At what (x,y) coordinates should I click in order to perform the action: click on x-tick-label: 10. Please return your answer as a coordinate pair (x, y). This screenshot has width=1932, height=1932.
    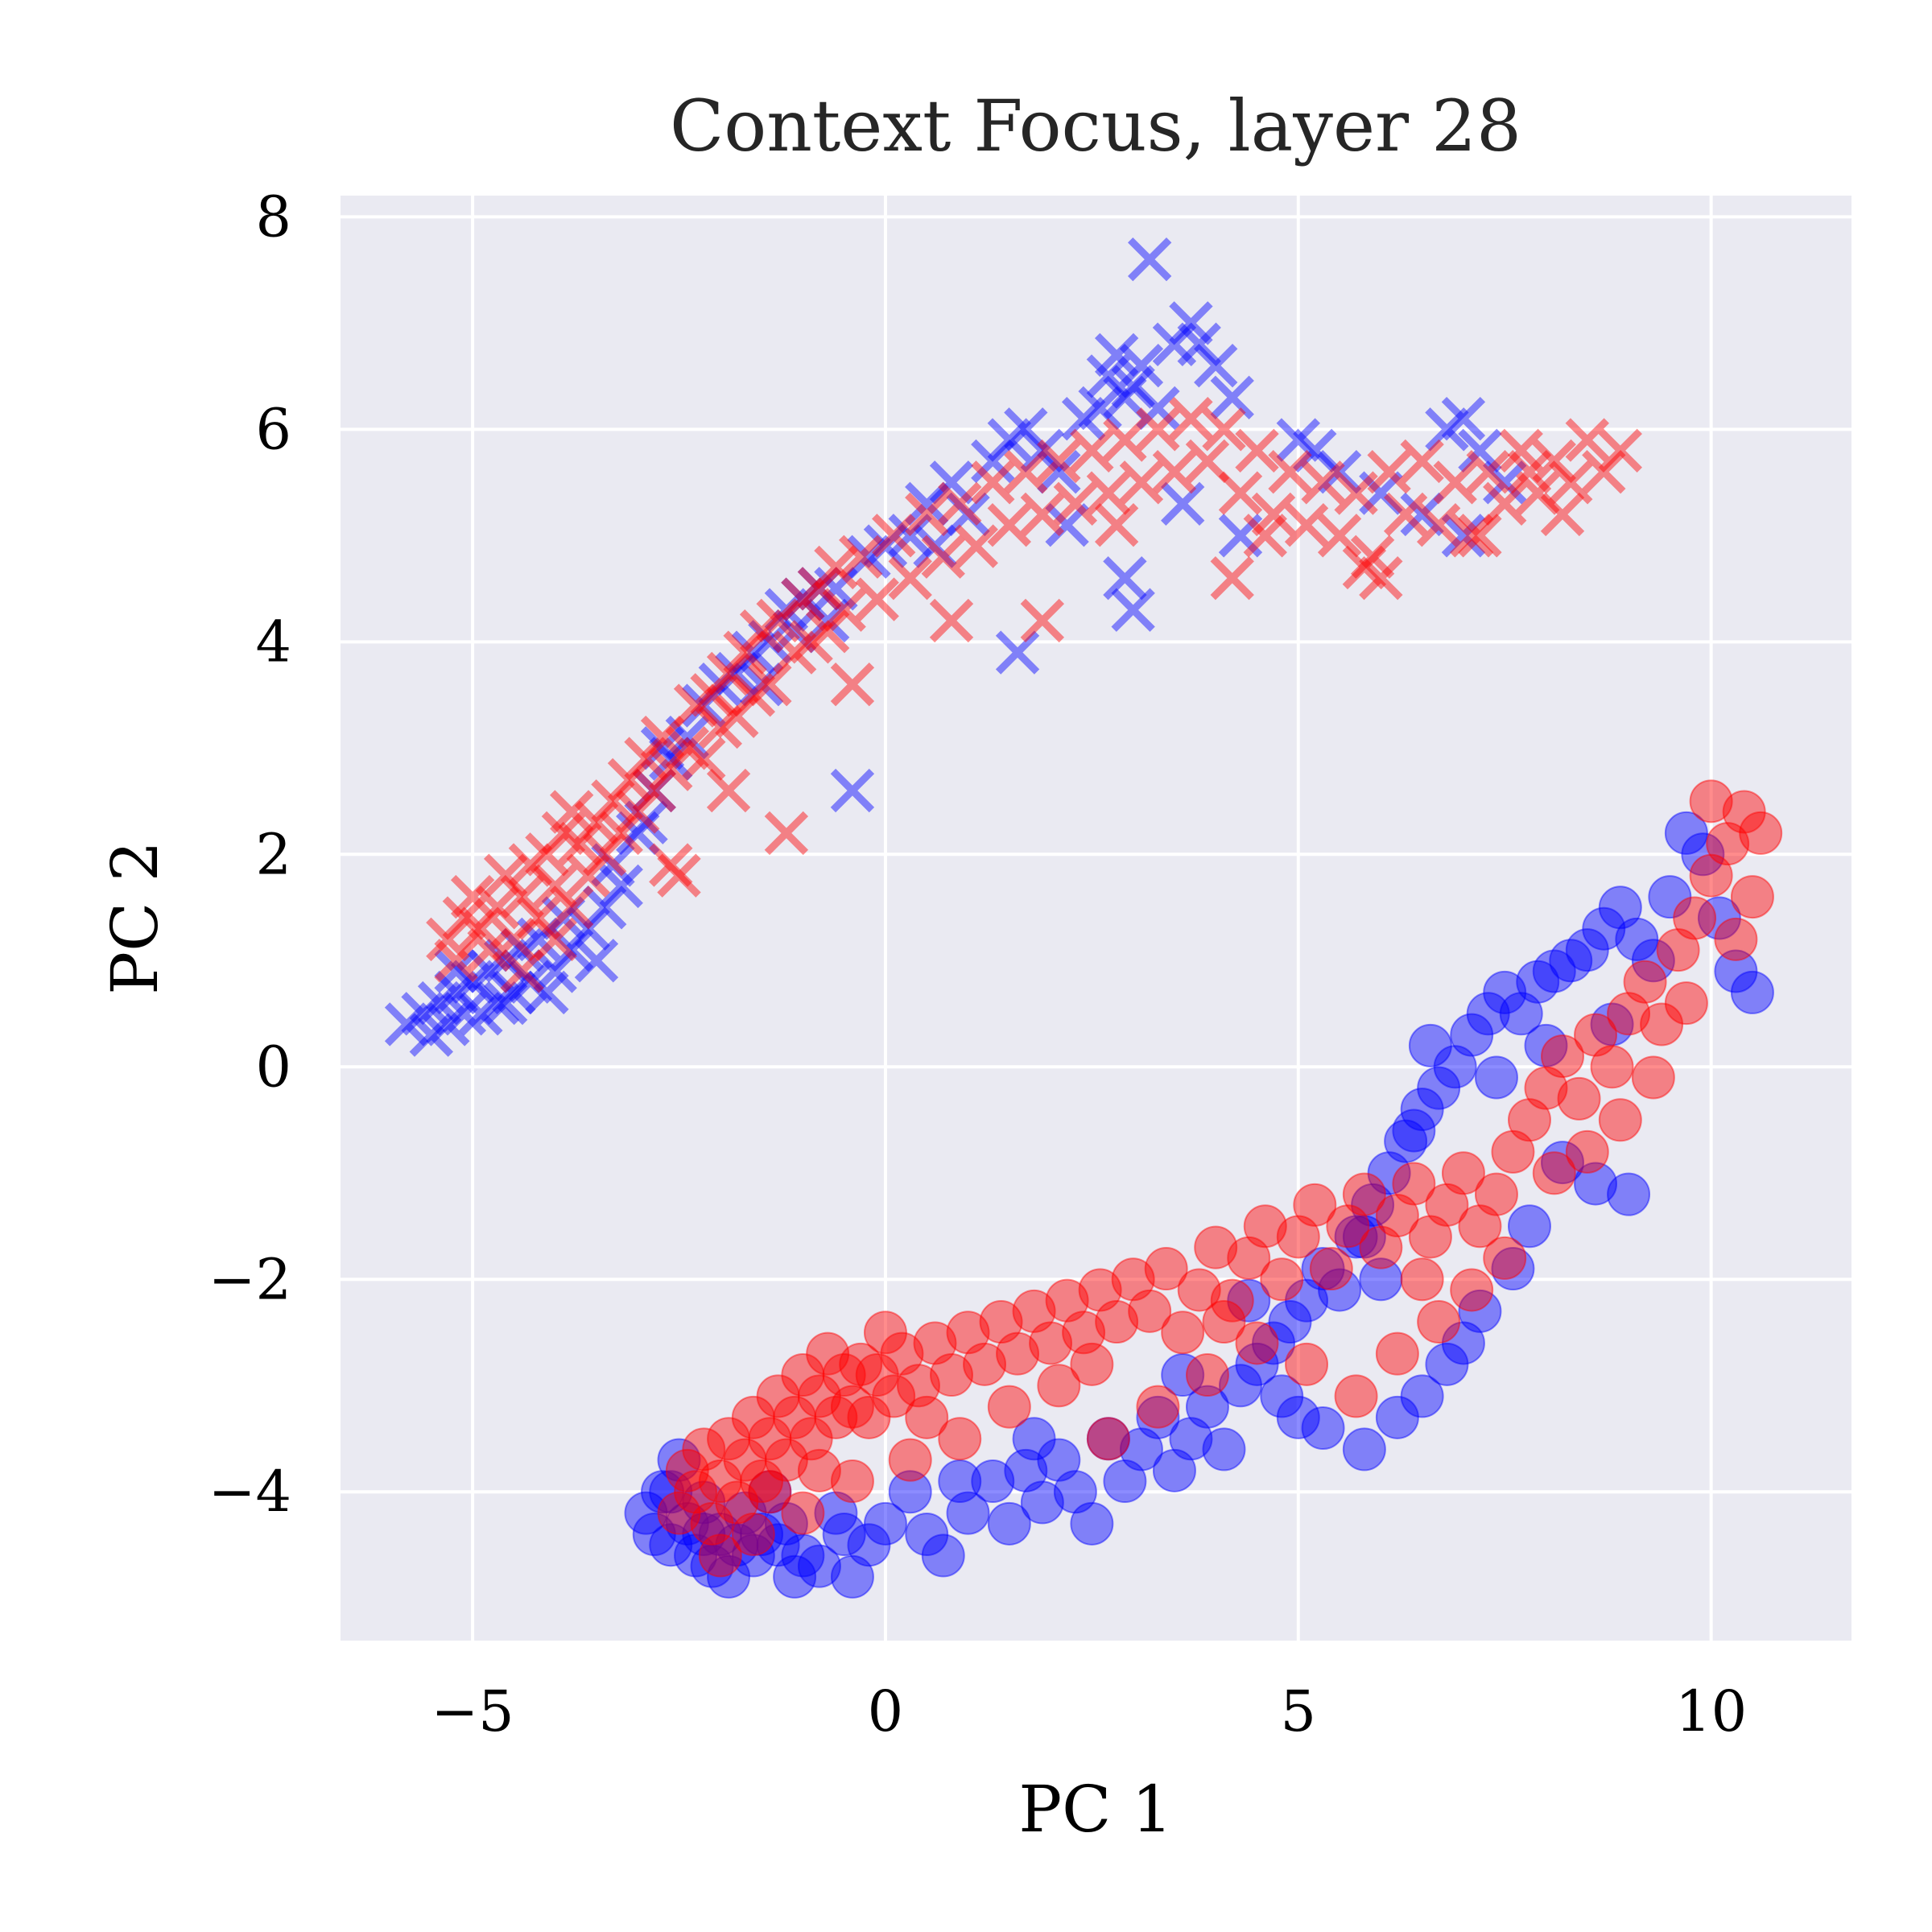
    Looking at the image, I should click on (1711, 1711).